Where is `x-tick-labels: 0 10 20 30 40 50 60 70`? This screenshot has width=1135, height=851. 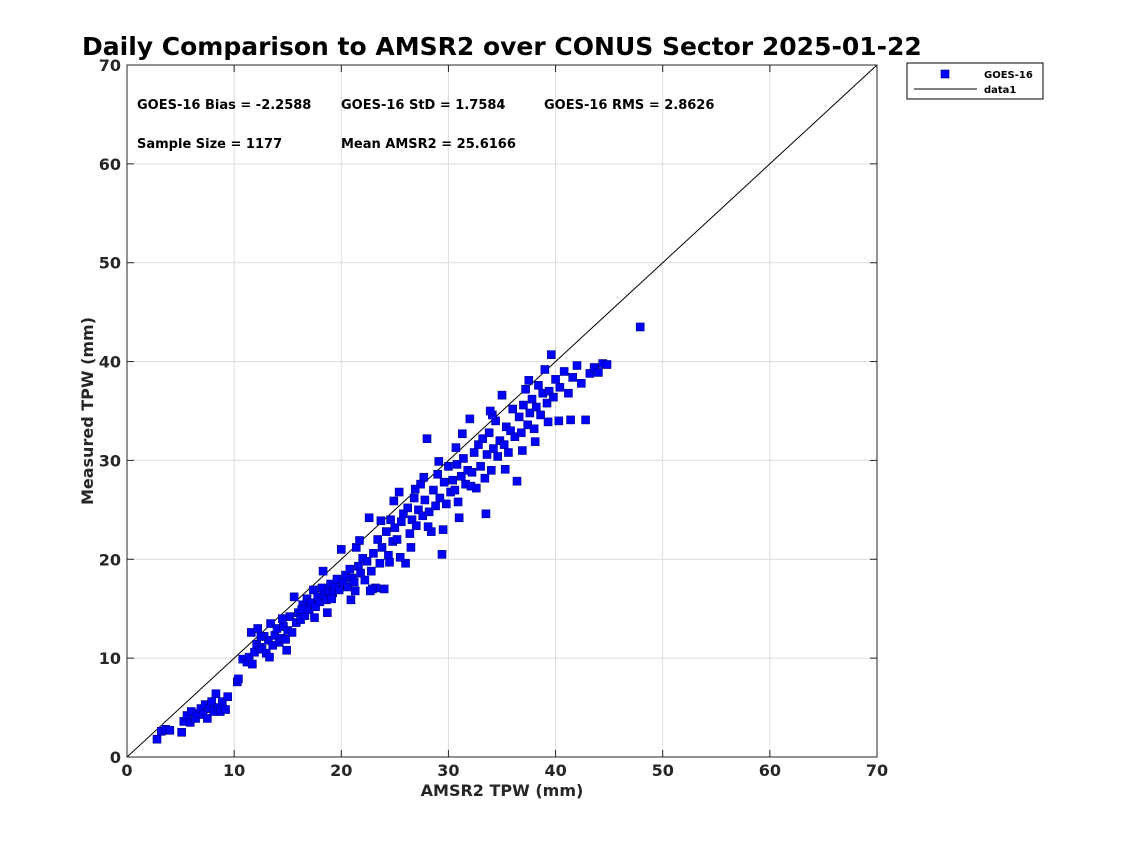 x-tick-labels: 0 10 20 30 40 50 60 70 is located at coordinates (504, 770).